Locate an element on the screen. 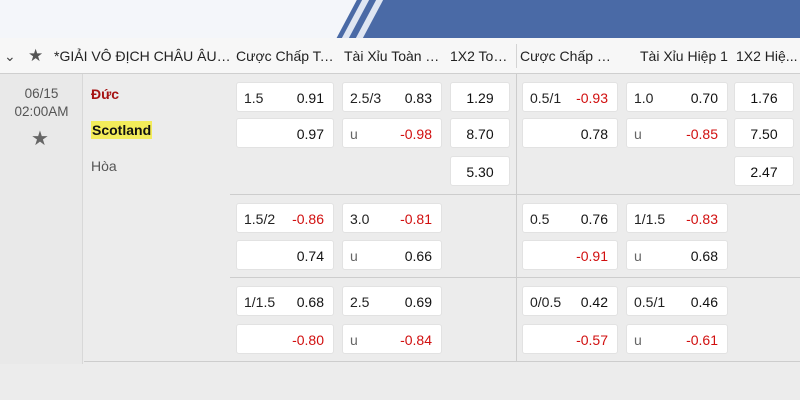  odds-value: 1.29 is located at coordinates (480, 98).